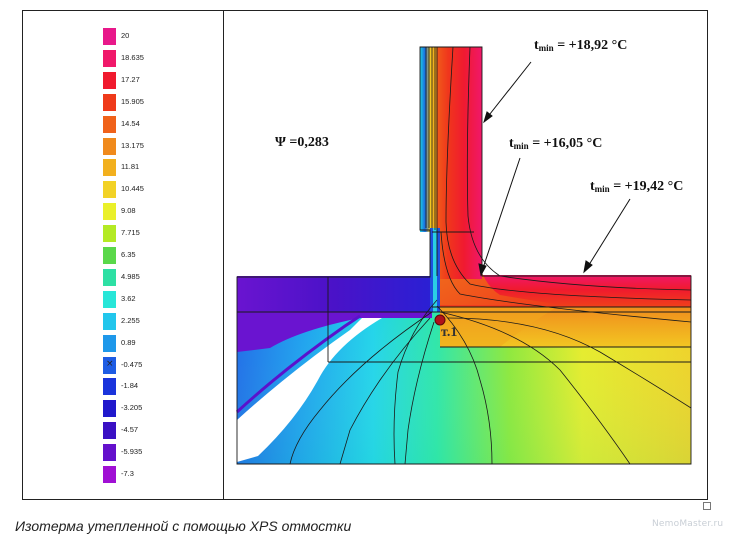 This screenshot has width=736, height=545. What do you see at coordinates (428, 139) in the screenshot?
I see `facade-insulation` at bounding box center [428, 139].